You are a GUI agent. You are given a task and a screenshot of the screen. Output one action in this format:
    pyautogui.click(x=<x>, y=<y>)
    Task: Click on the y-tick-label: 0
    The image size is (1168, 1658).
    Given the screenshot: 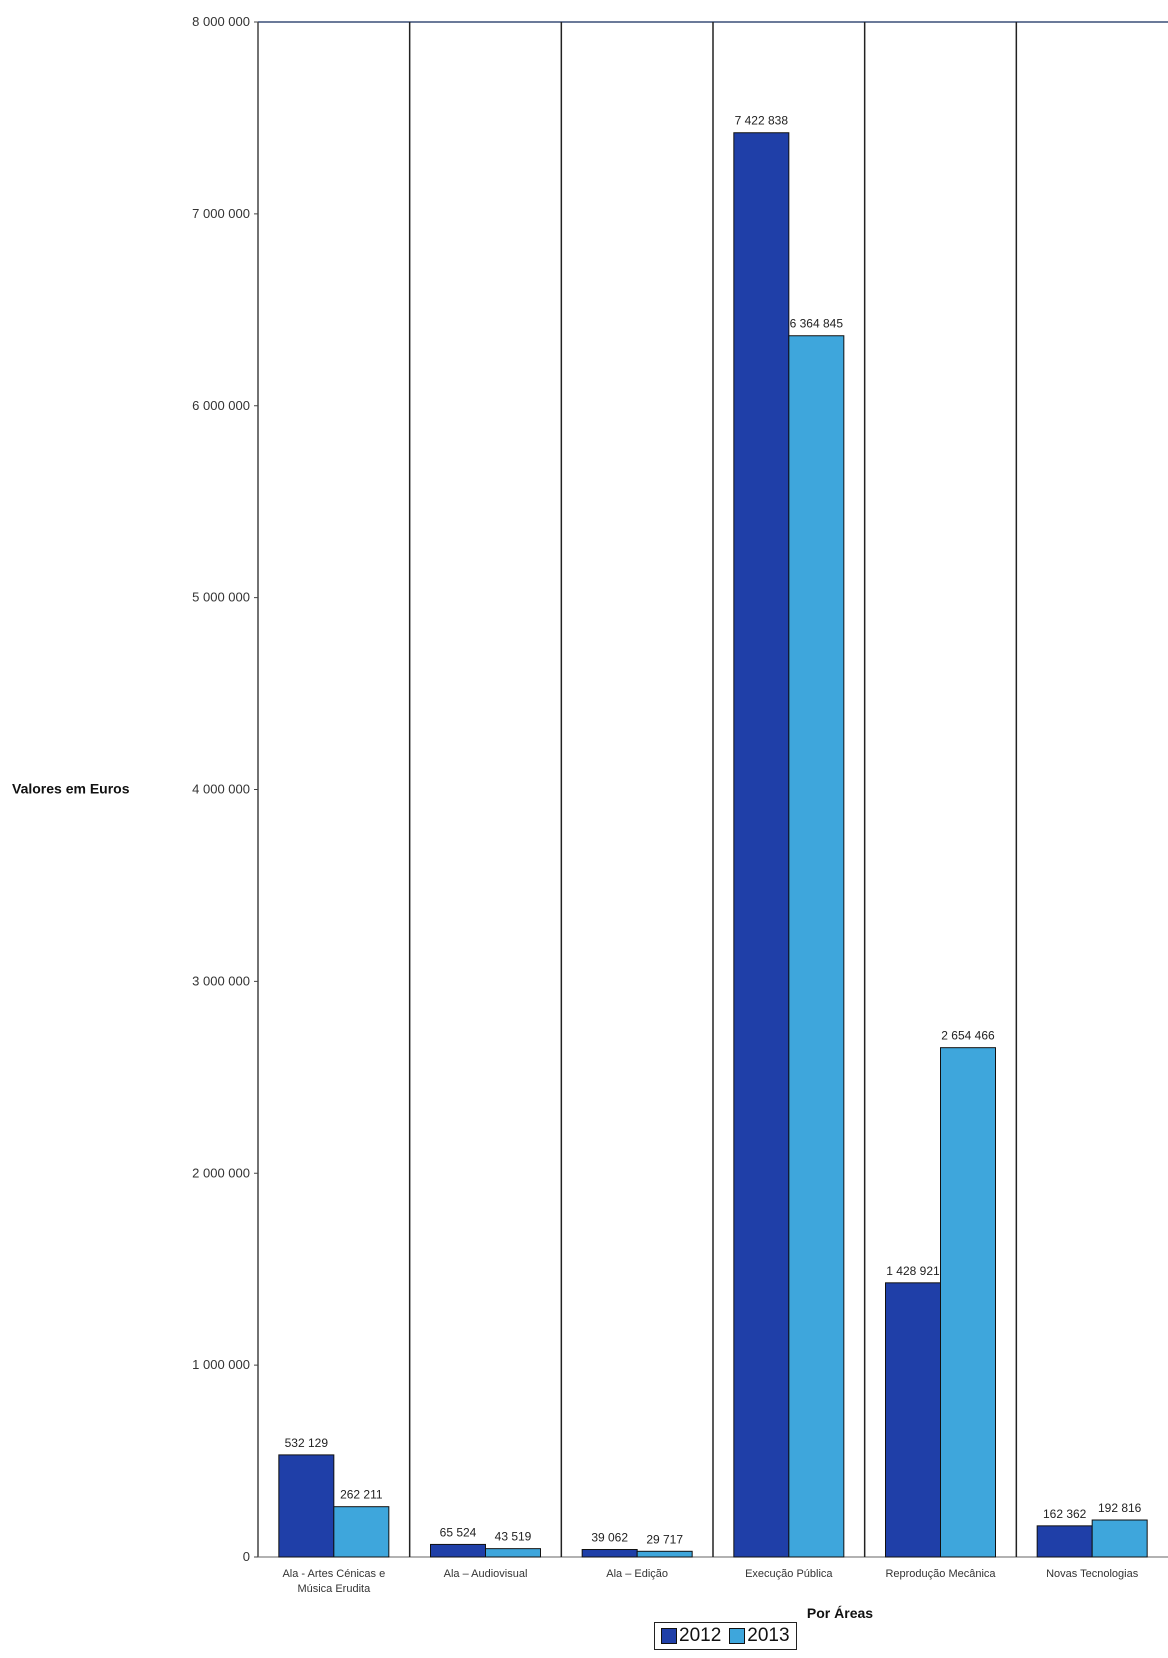 What is the action you would take?
    pyautogui.click(x=246, y=1556)
    